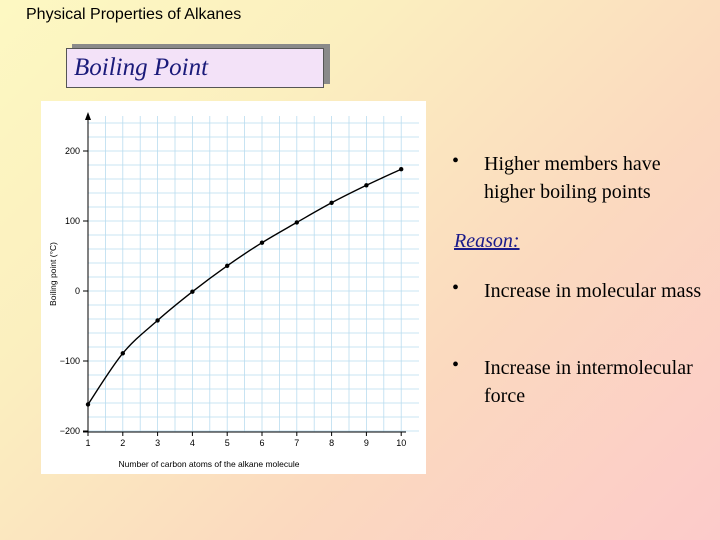  I want to click on y-tick-label: −100, so click(70, 361).